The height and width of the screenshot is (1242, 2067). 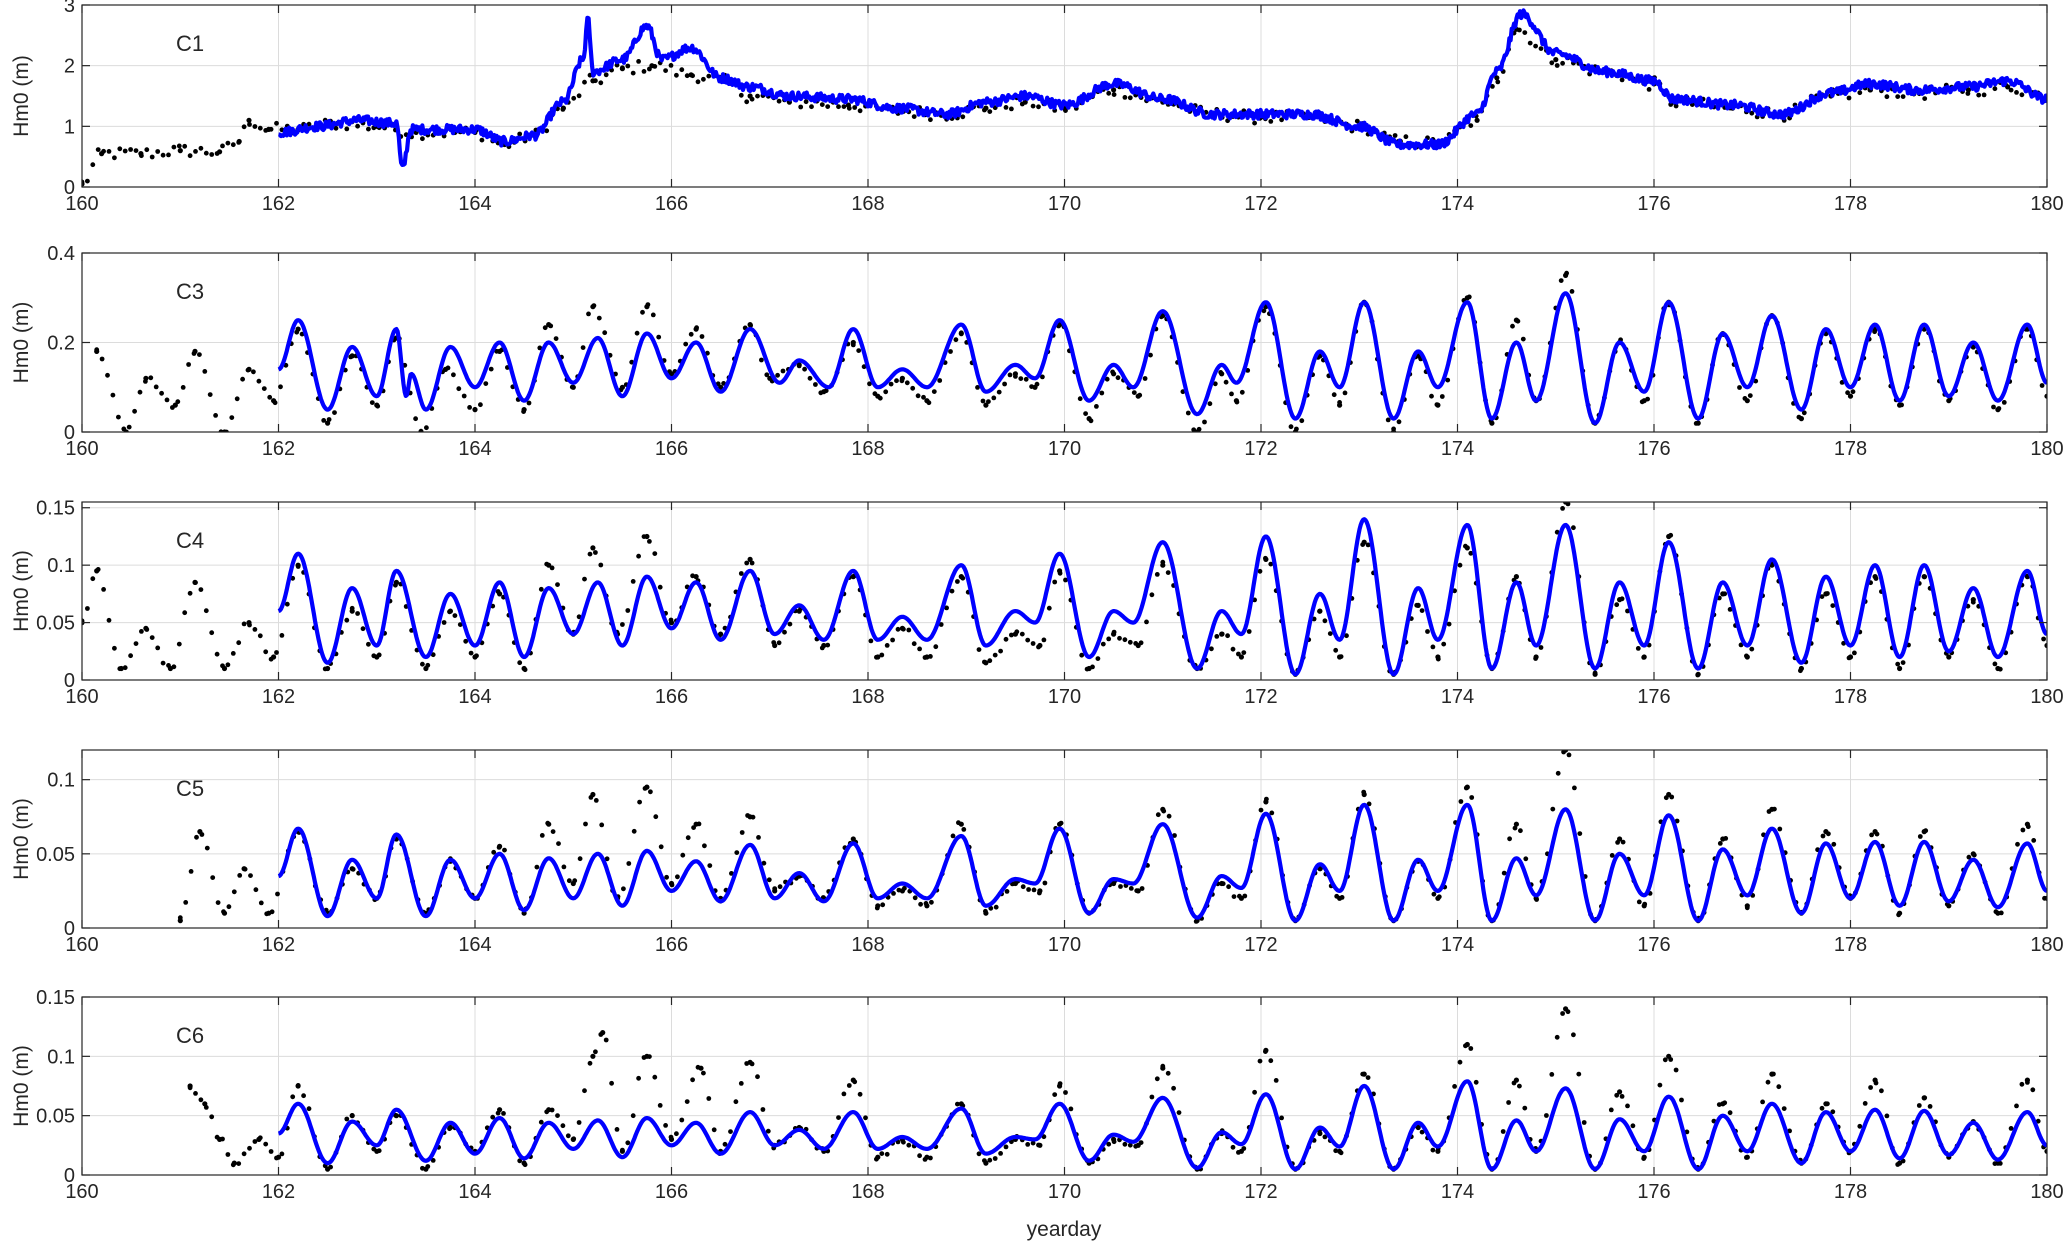 I want to click on y-tick-label: 0.4, so click(x=61, y=254).